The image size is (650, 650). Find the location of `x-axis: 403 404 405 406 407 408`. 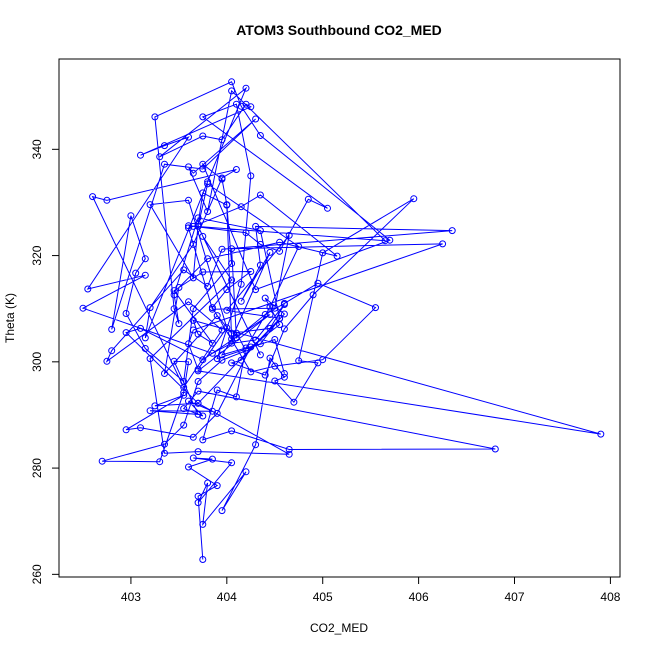

x-axis: 403 404 405 406 407 408 is located at coordinates (371, 590).